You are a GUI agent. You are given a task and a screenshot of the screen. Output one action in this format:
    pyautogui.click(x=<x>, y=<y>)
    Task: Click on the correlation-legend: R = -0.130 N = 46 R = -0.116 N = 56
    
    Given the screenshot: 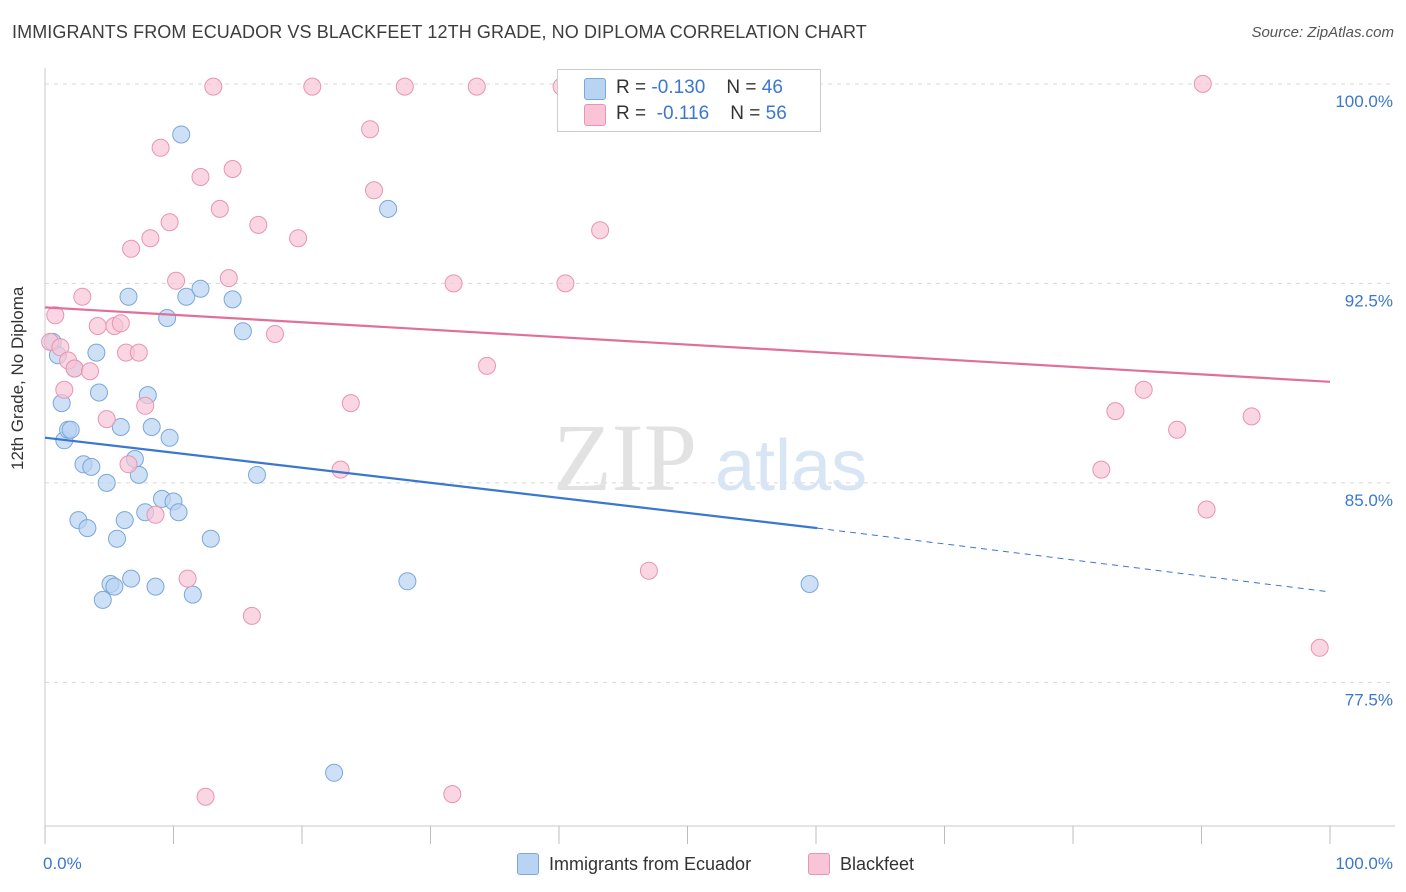 What is the action you would take?
    pyautogui.click(x=689, y=100)
    